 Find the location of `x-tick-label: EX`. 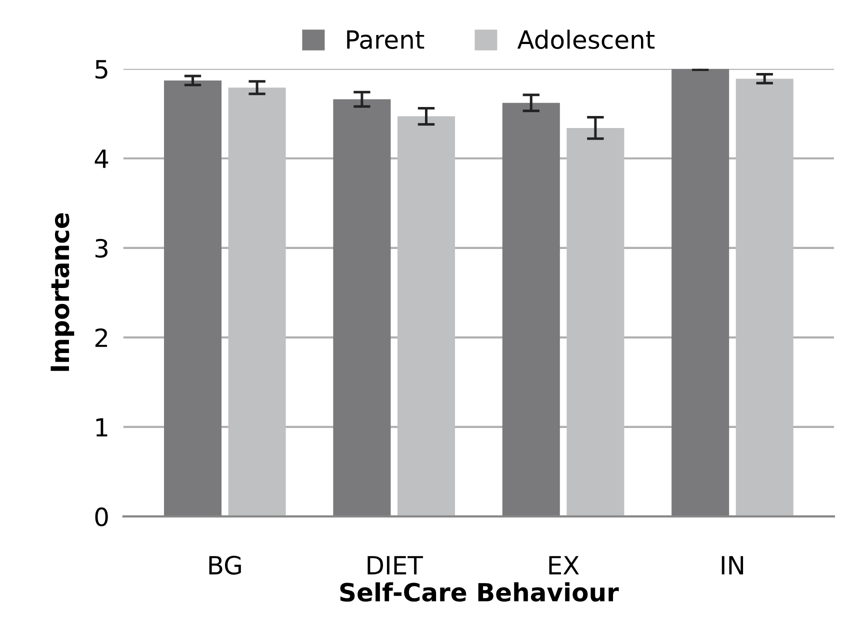

x-tick-label: EX is located at coordinates (564, 565).